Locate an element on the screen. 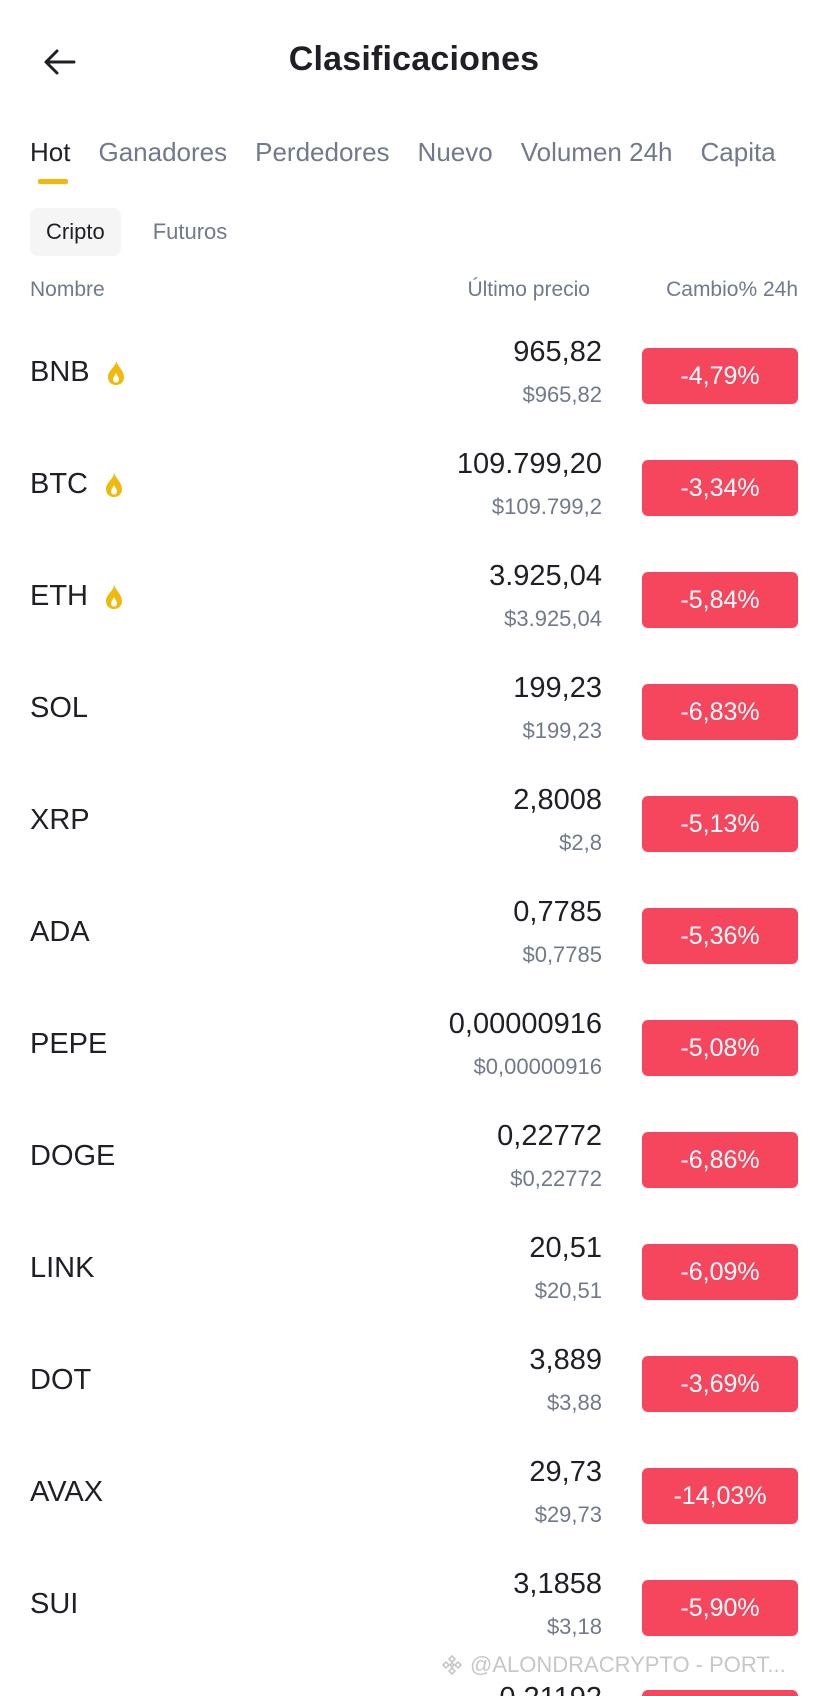 The height and width of the screenshot is (1696, 828). coin-symbol: LINK is located at coordinates (62, 1268).